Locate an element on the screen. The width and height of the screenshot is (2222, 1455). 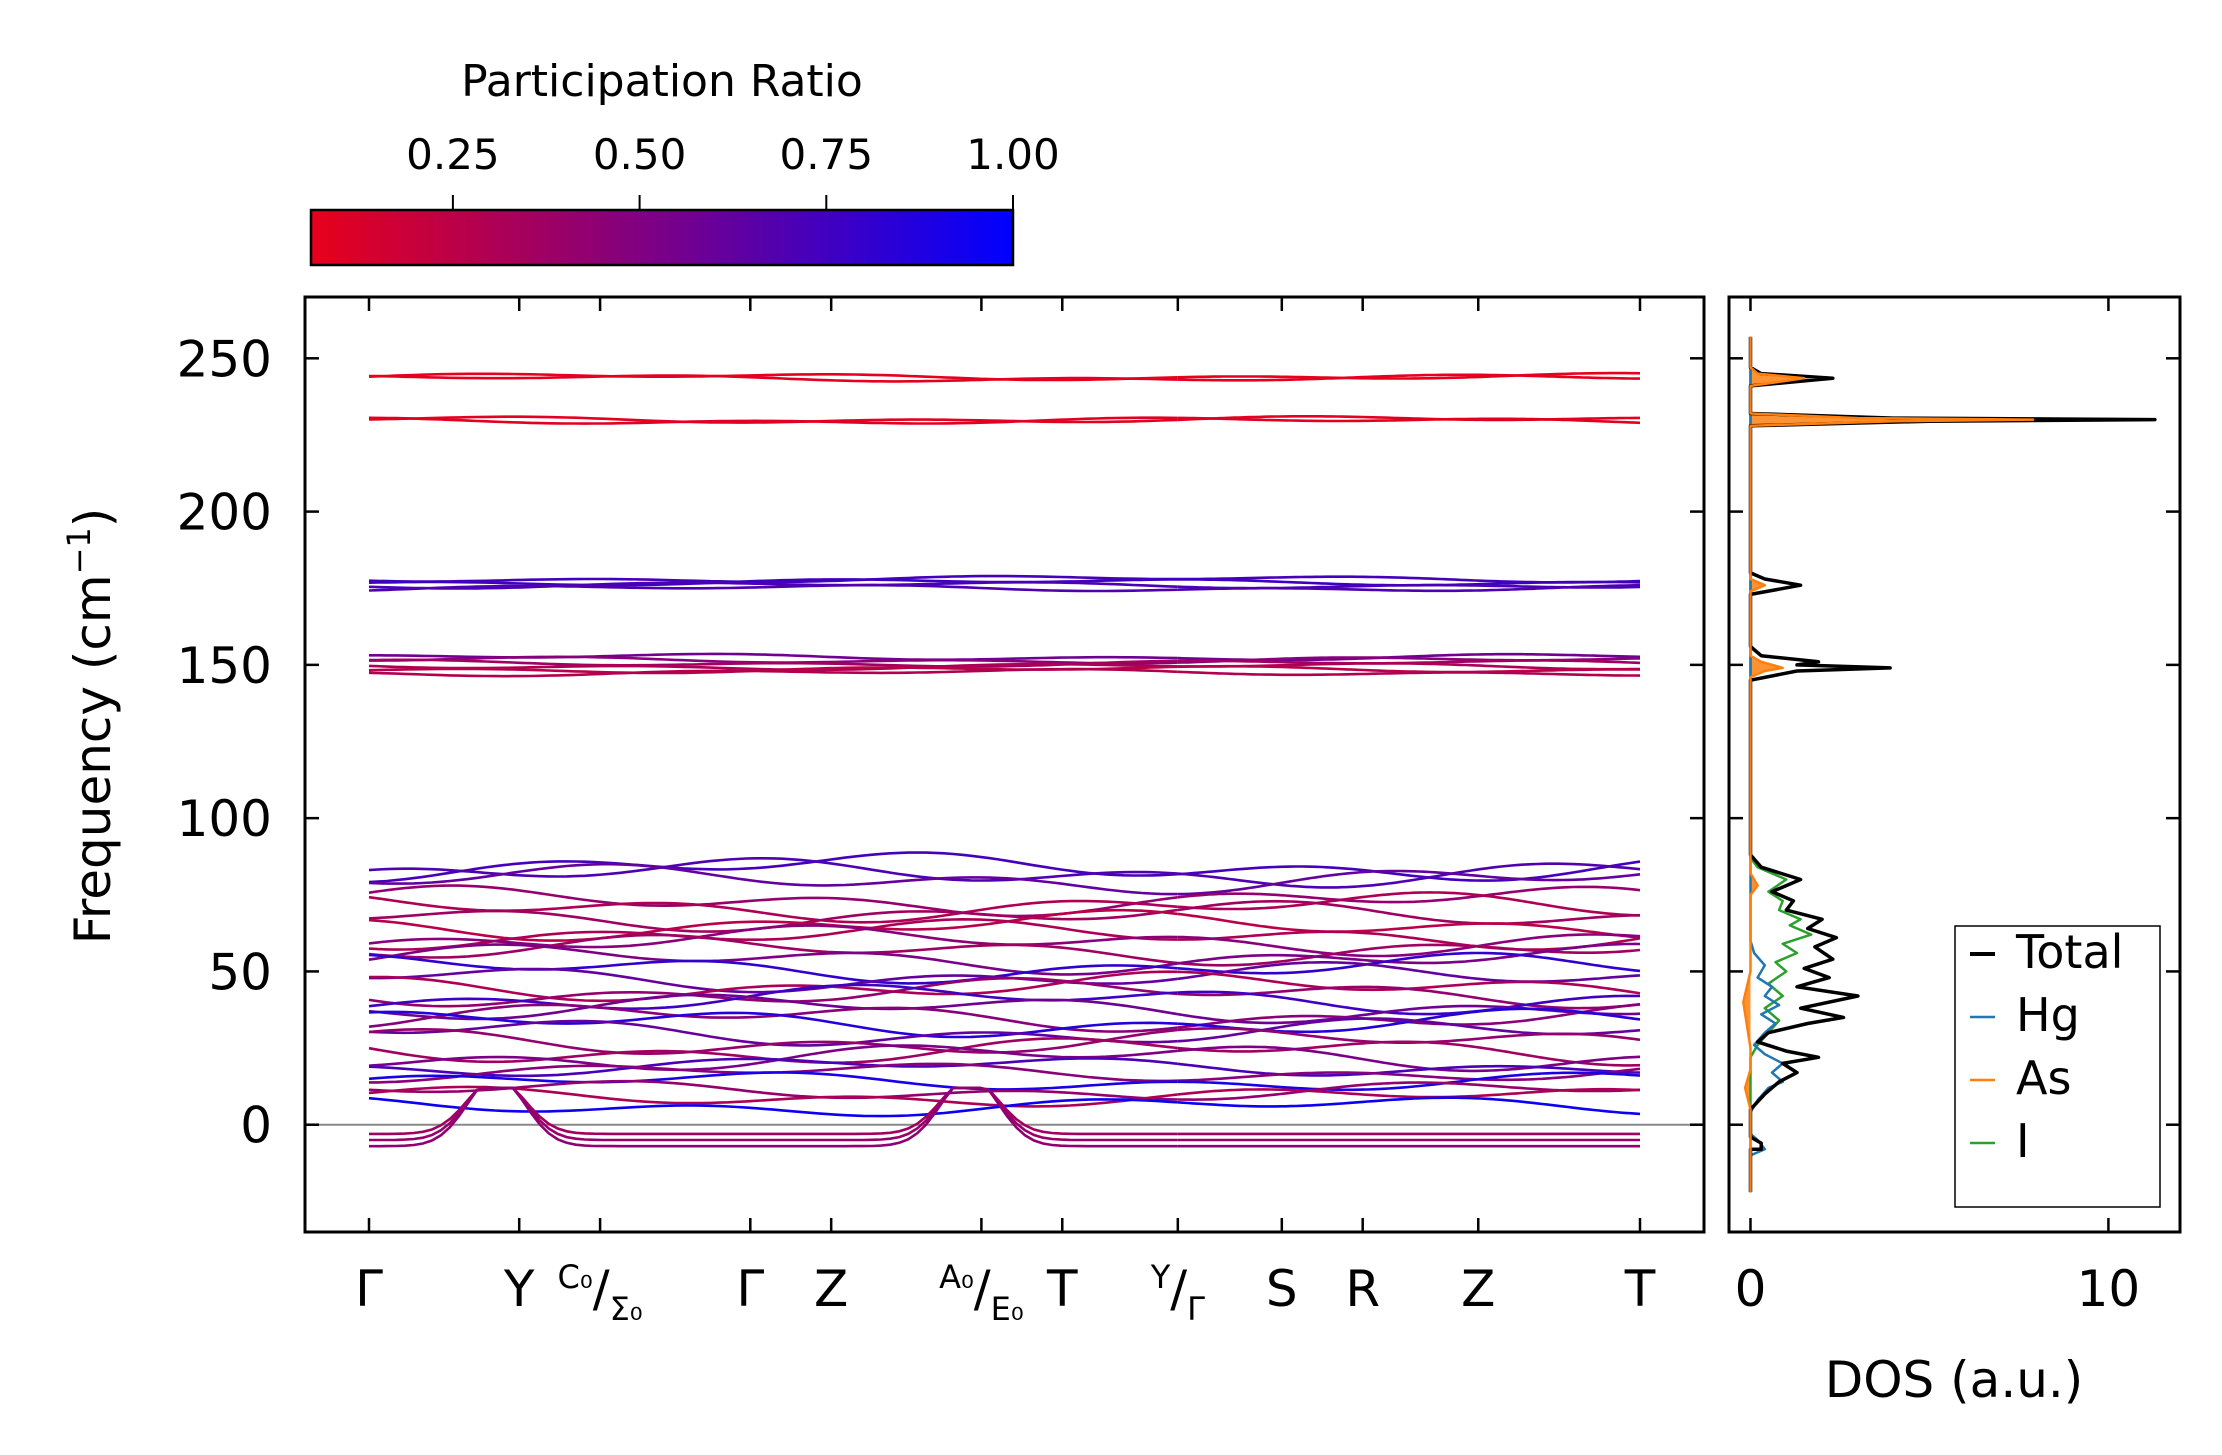
legend-label-I: I is located at coordinates (2023, 1141).